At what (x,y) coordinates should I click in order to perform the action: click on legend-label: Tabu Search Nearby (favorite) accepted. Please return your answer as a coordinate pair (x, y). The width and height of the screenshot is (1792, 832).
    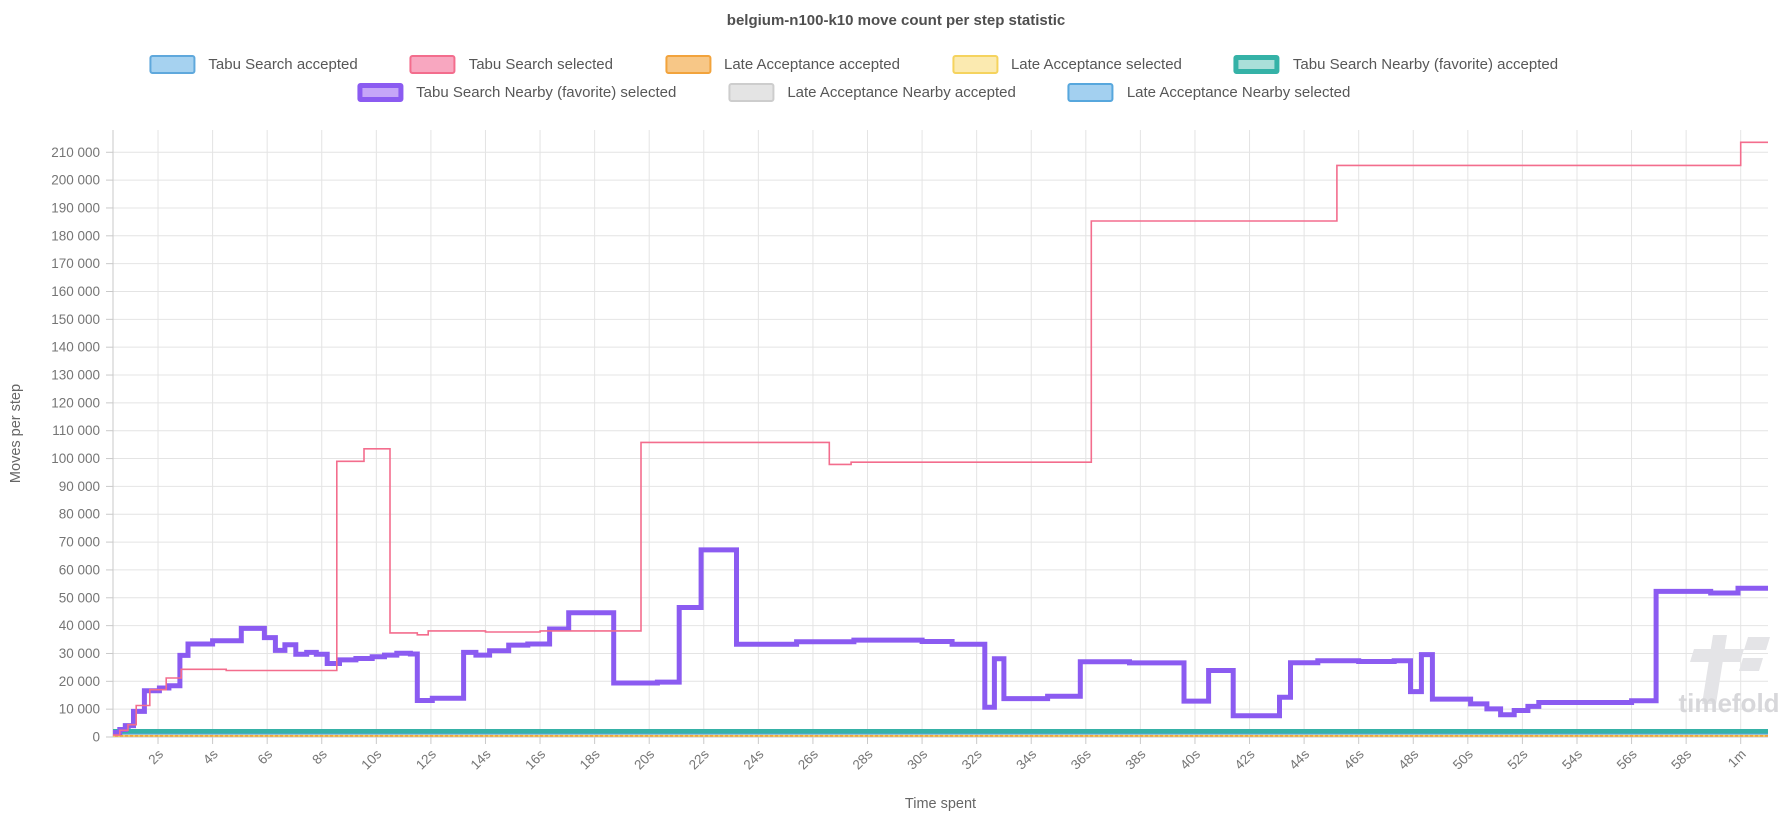
    Looking at the image, I should click on (1425, 64).